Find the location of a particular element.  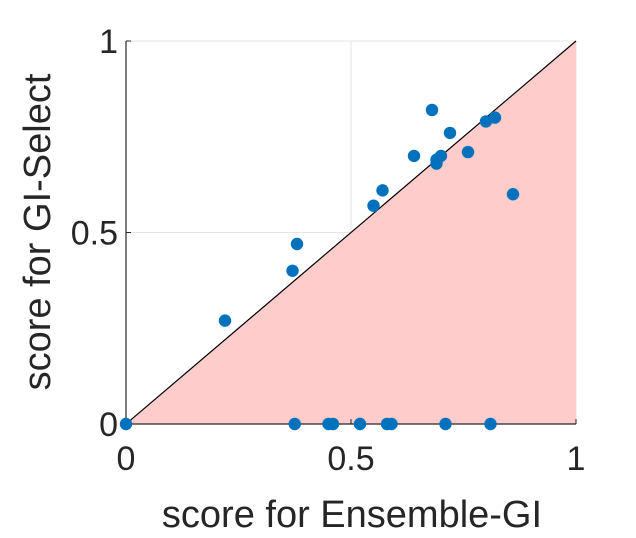

y-tick-label-1: 0.5 is located at coordinates (94, 234).